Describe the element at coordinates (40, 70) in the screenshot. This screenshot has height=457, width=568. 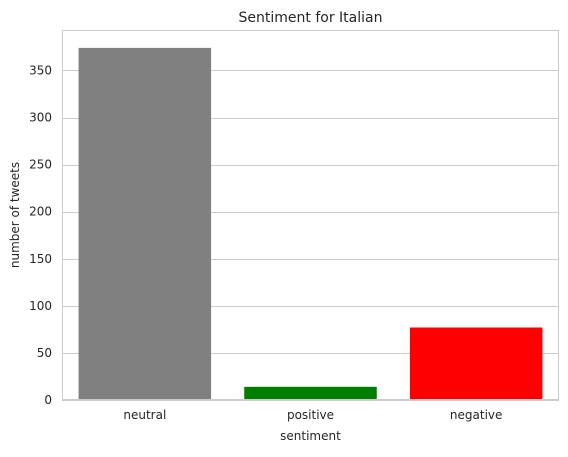
I see `y-tick-label: 350` at that location.